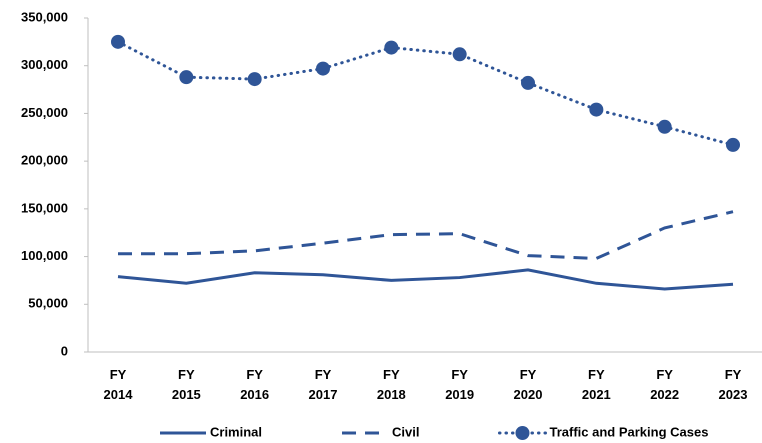 The image size is (762, 443). What do you see at coordinates (391, 384) in the screenshot?
I see `x-tick-label: FY 2018` at bounding box center [391, 384].